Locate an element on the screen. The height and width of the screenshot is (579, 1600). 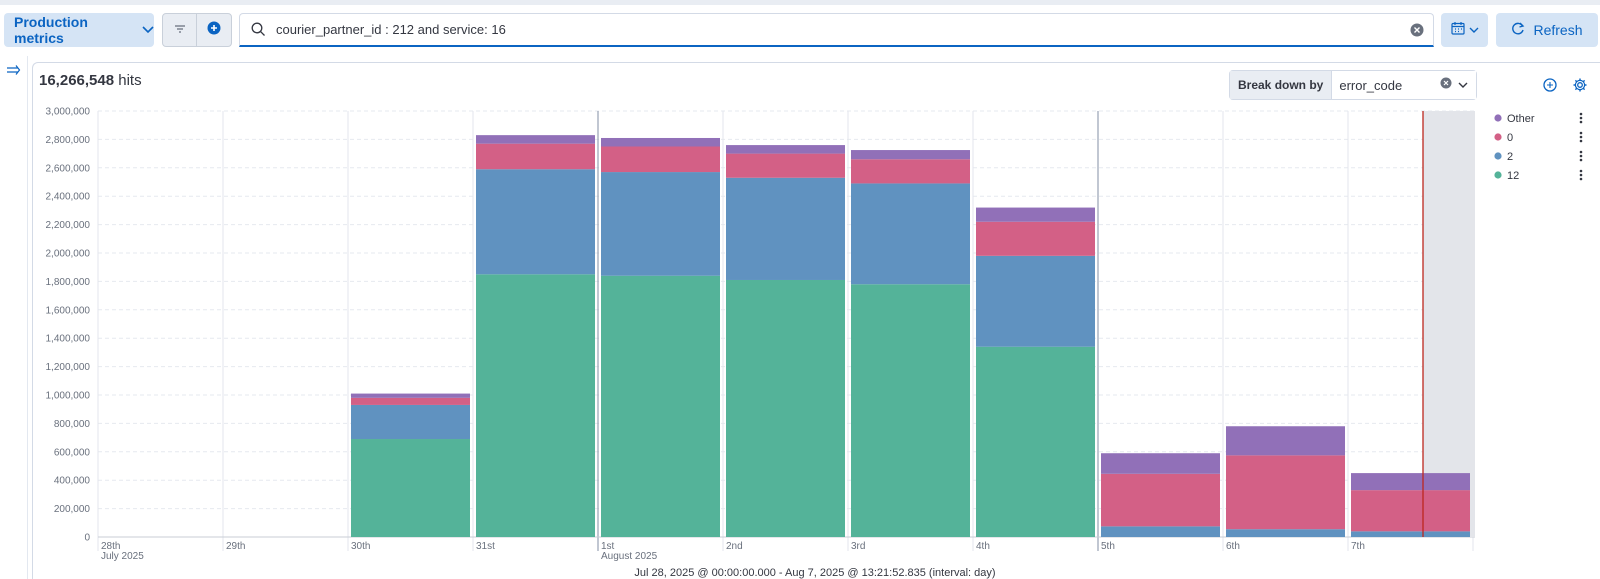
bar-other-30th is located at coordinates (410, 395).